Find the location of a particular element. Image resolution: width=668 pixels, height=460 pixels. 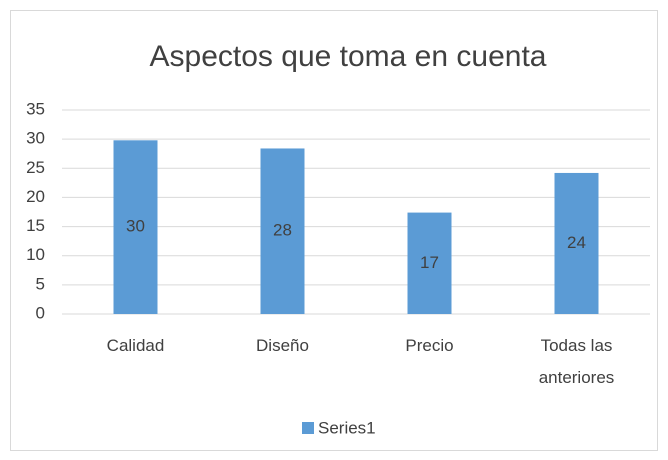

x-tick-label: Calidad is located at coordinates (135, 345).